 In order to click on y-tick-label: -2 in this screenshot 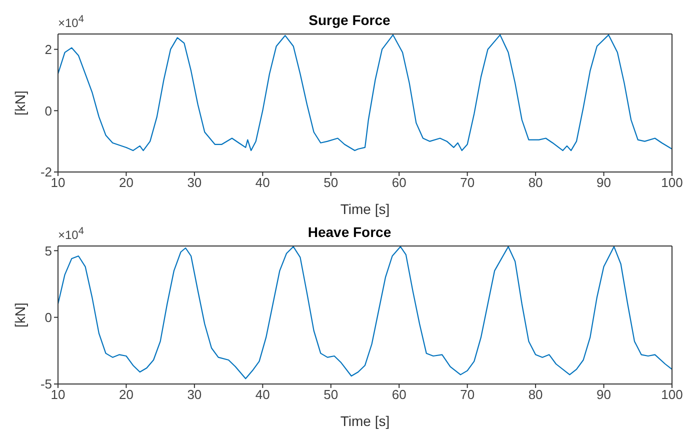, I will do `click(46, 172)`.